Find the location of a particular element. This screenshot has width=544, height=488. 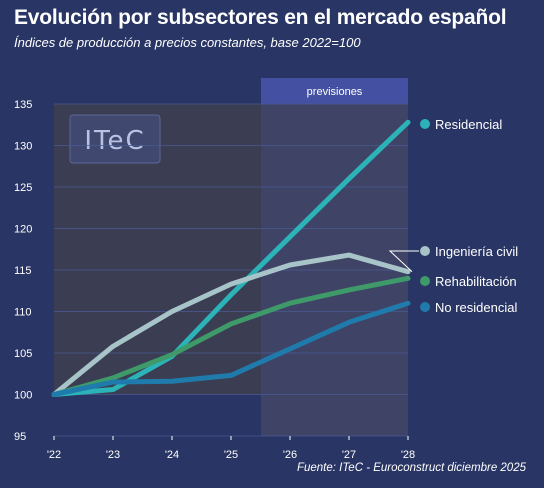

series-label-2: Rehabilitación is located at coordinates (476, 281).